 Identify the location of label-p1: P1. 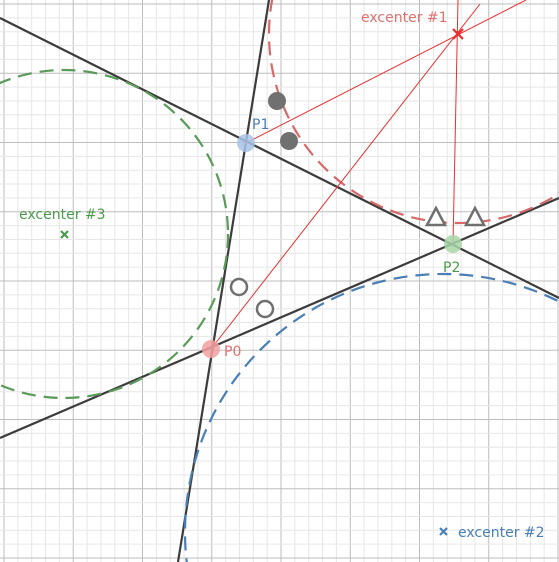
(260, 125).